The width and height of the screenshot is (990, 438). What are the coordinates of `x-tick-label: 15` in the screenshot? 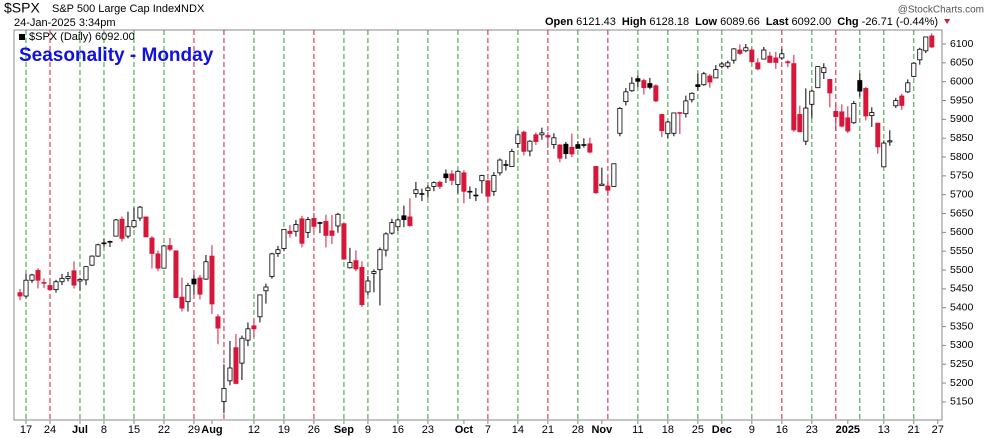 It's located at (134, 430).